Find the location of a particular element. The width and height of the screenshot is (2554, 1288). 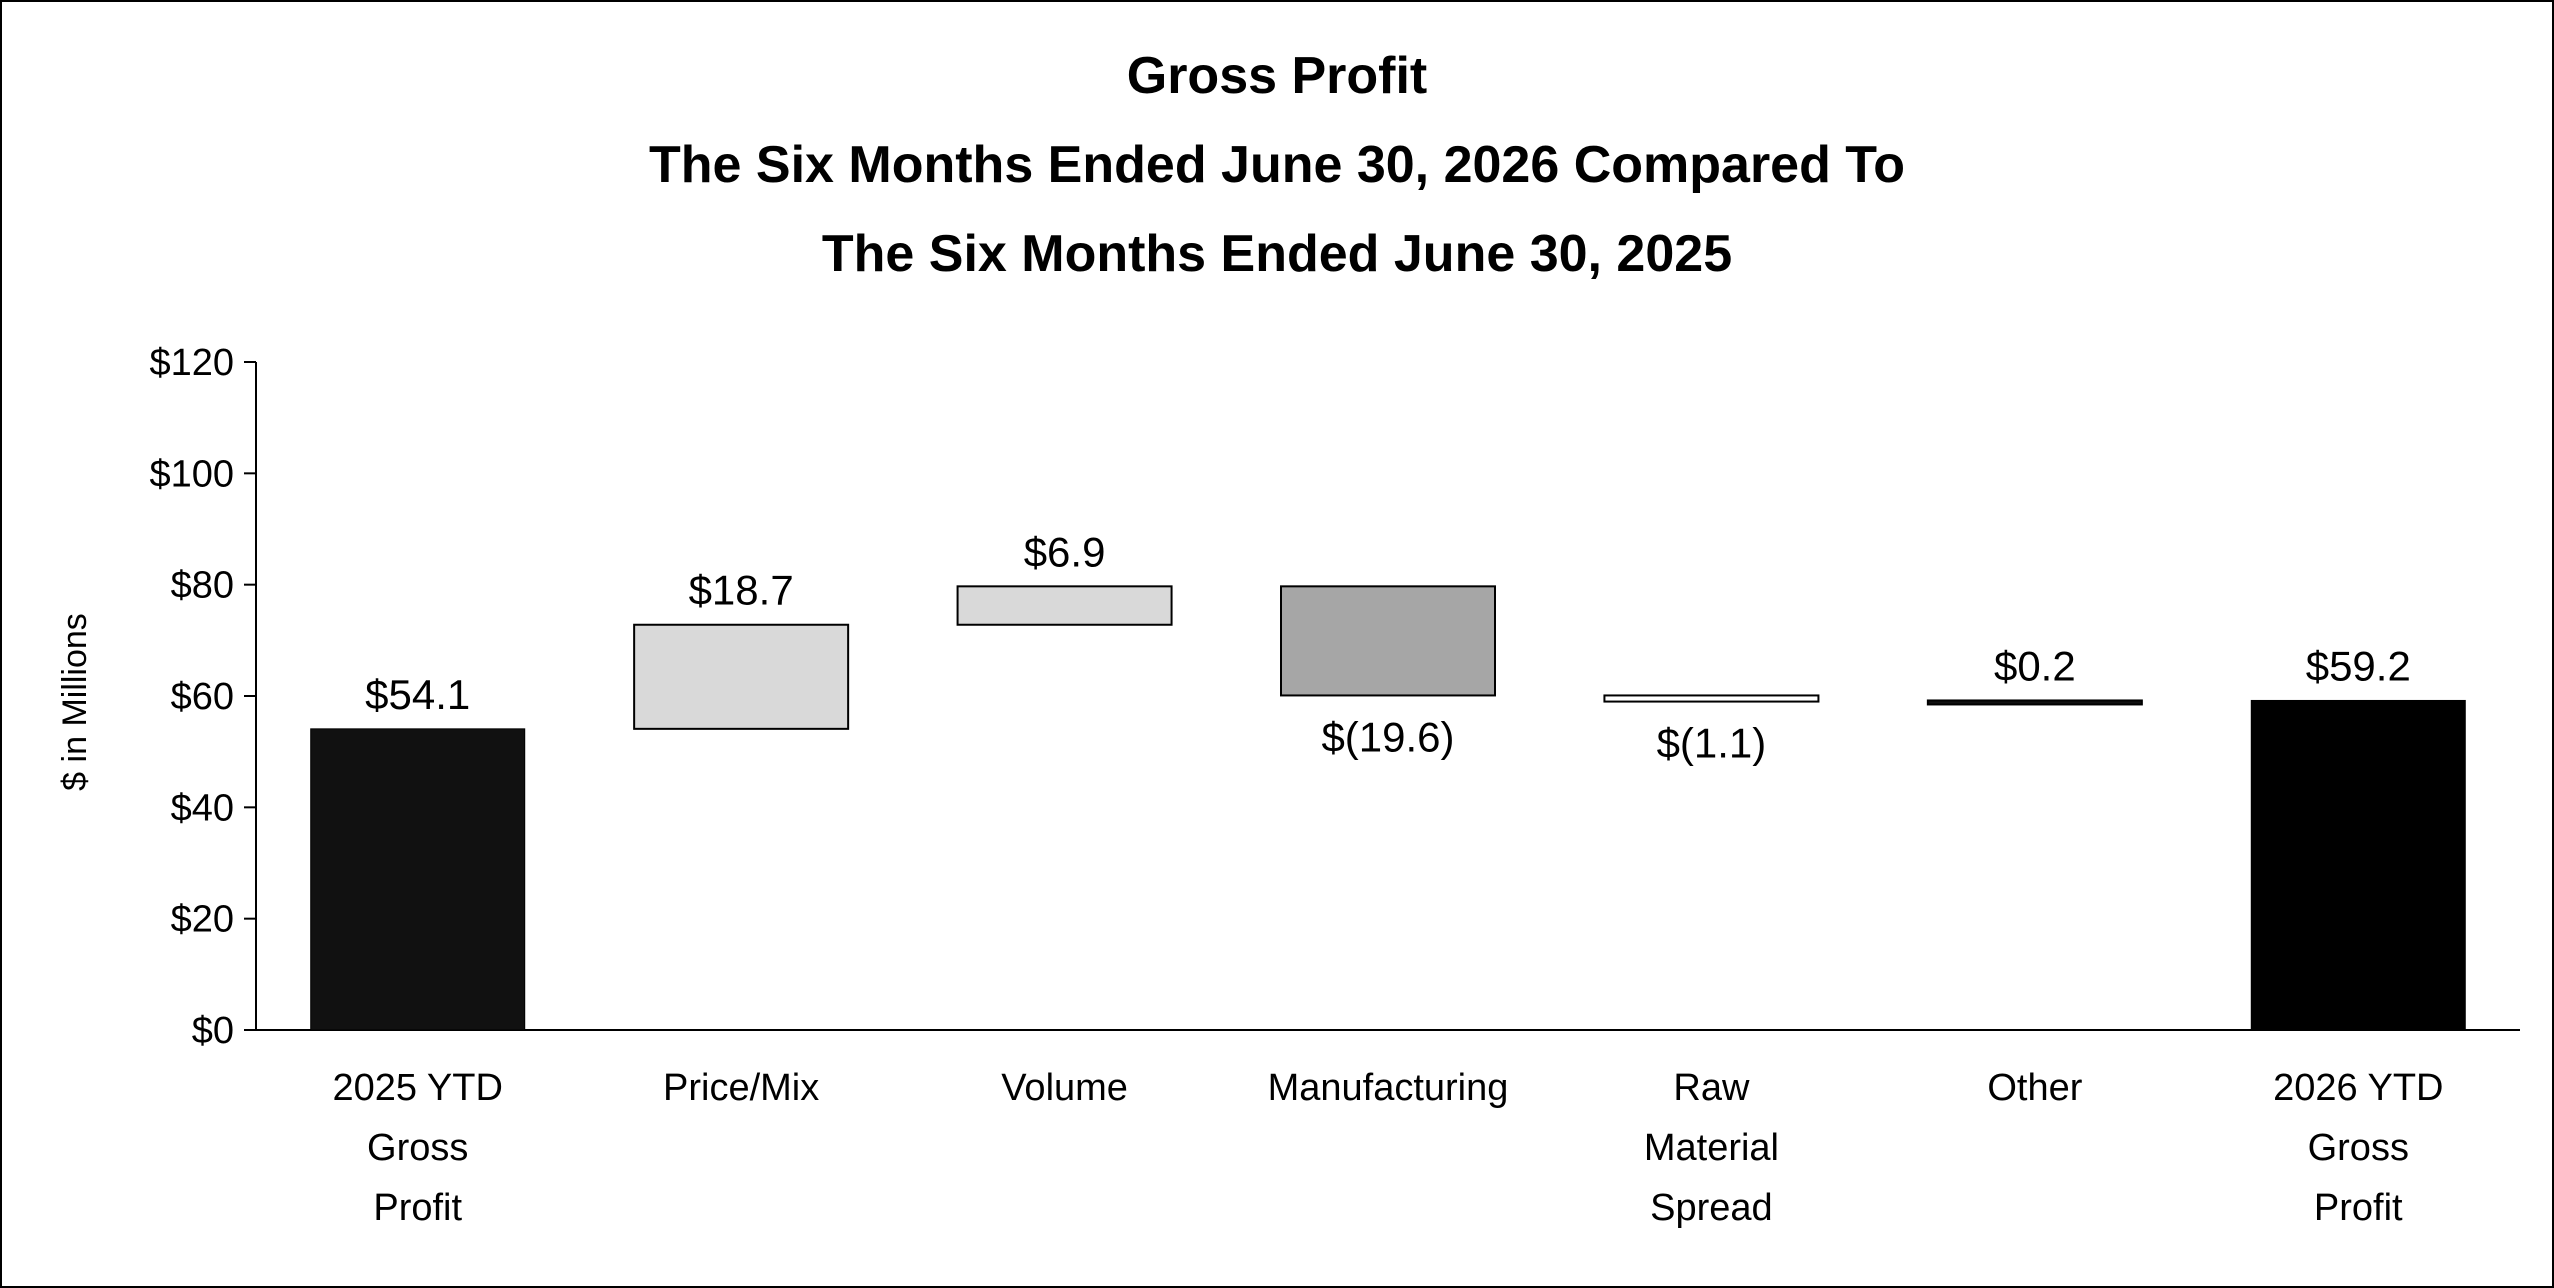

category-label: Other is located at coordinates (2034, 1088).